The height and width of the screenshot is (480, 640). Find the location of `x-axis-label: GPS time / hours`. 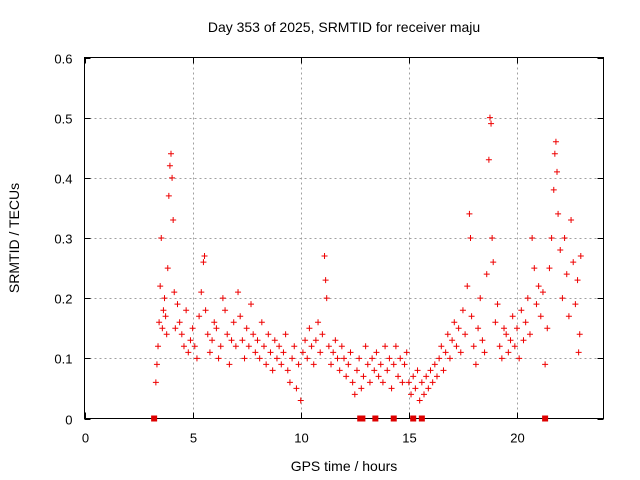

x-axis-label: GPS time / hours is located at coordinates (344, 466).